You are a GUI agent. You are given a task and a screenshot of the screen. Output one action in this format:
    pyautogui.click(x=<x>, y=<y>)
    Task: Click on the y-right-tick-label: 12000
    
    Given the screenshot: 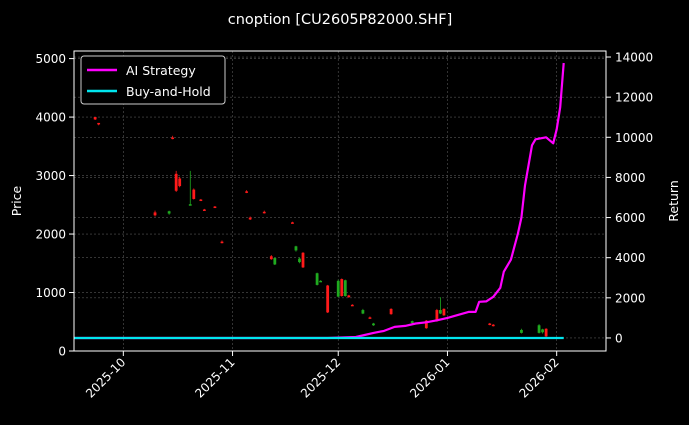 What is the action you would take?
    pyautogui.click(x=634, y=98)
    